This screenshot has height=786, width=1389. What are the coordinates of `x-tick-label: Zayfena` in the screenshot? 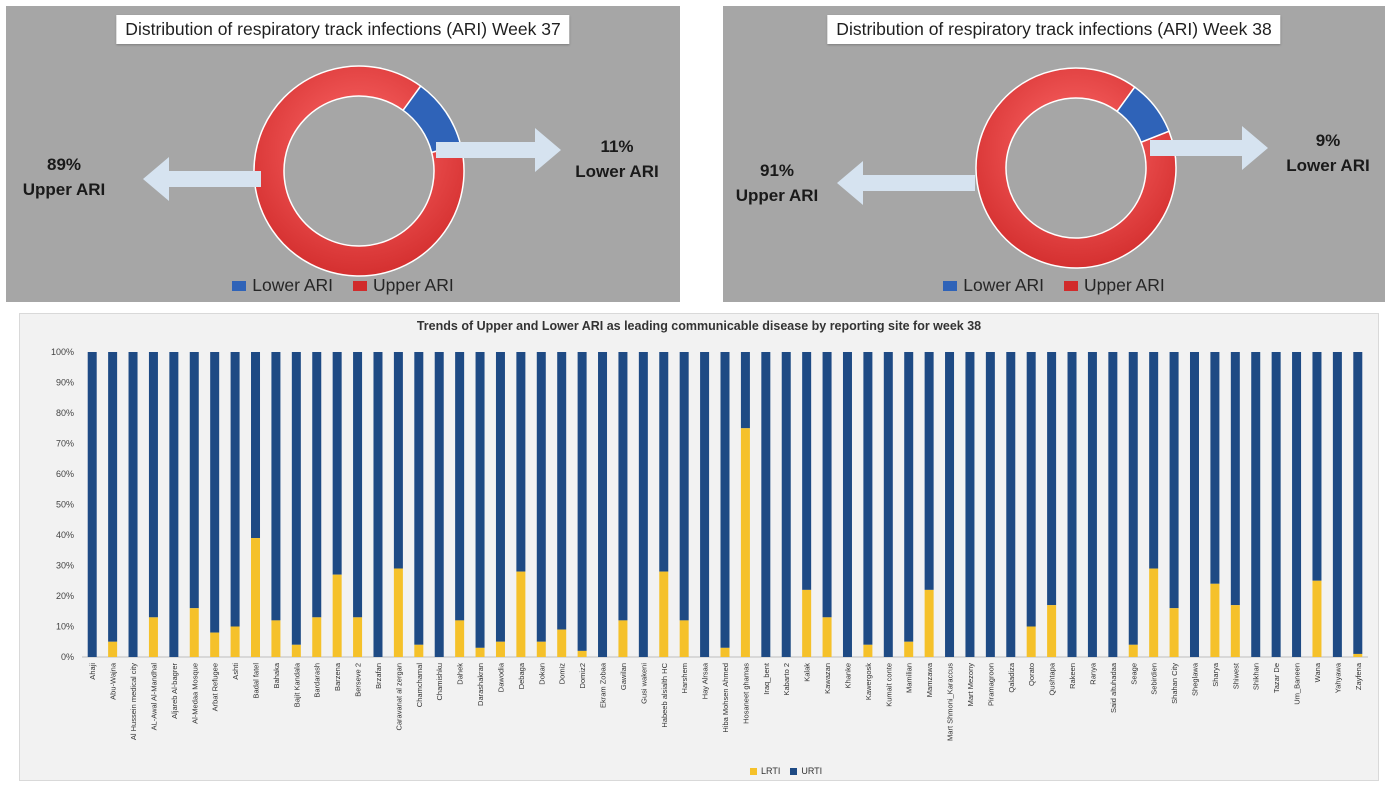 It's located at (1358, 676).